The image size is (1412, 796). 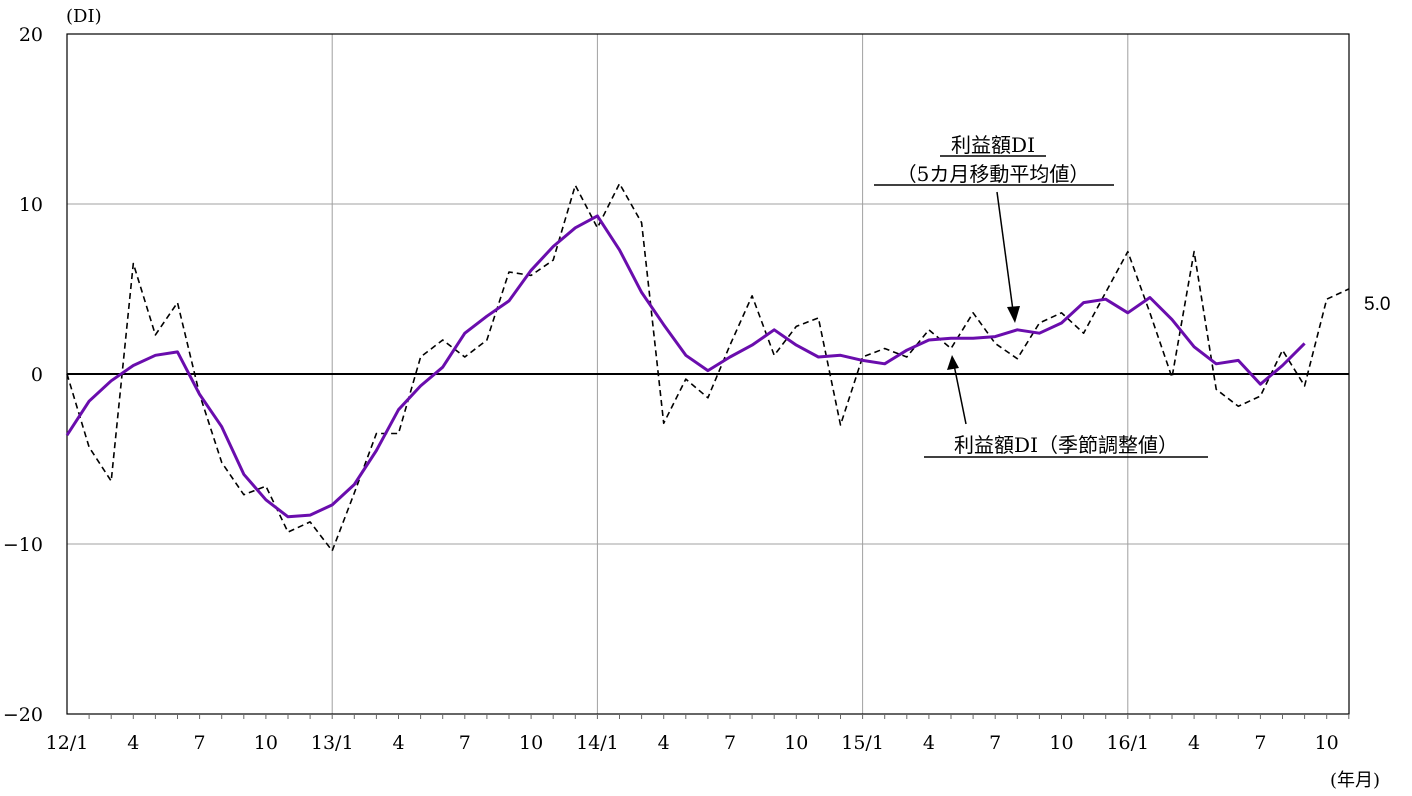 What do you see at coordinates (597, 743) in the screenshot?
I see `x-tick-label: 14/1` at bounding box center [597, 743].